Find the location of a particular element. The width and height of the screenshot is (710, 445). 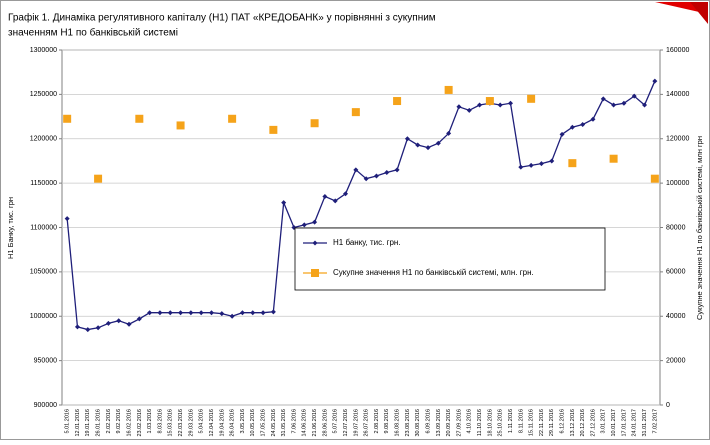

legend-marker is located at coordinates (315, 273).